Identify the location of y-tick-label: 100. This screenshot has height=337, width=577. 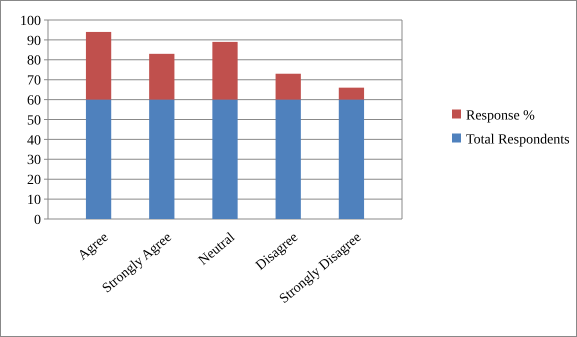
(30, 21).